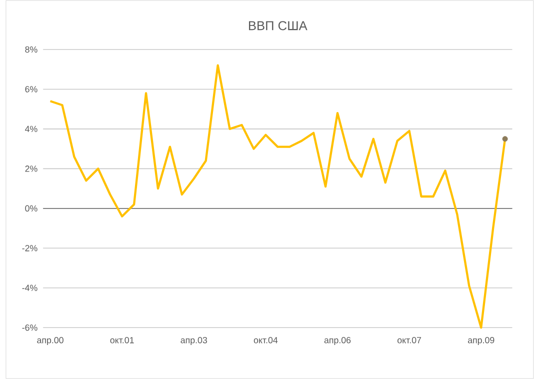 The height and width of the screenshot is (379, 534). I want to click on x-tick-label: апр.00, so click(50, 340).